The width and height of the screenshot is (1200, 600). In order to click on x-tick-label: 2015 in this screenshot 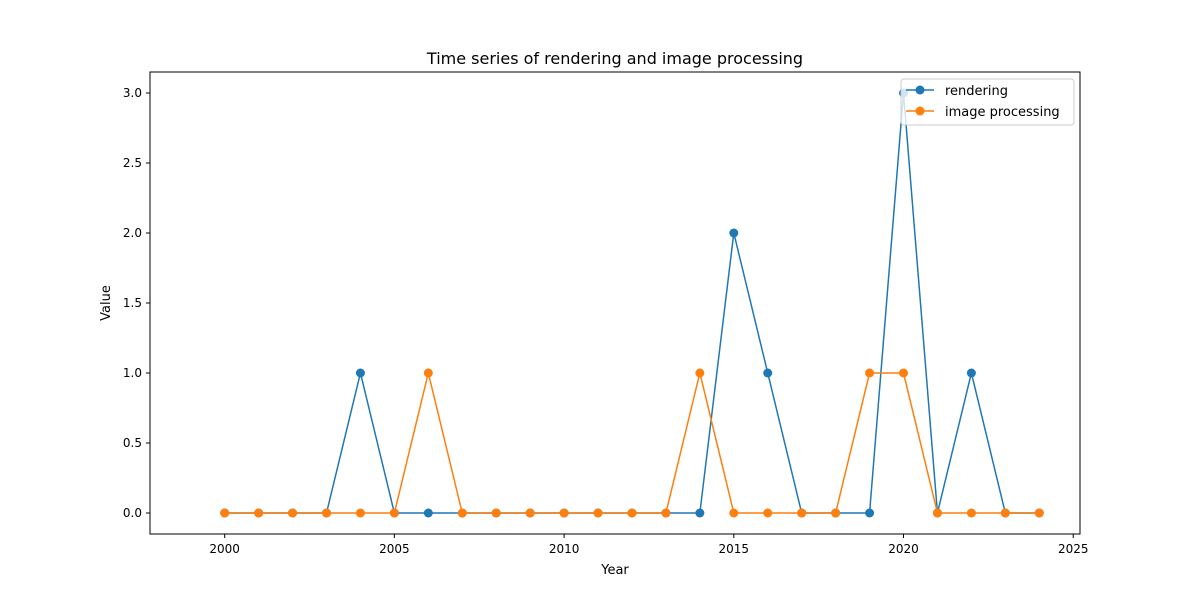, I will do `click(734, 549)`.